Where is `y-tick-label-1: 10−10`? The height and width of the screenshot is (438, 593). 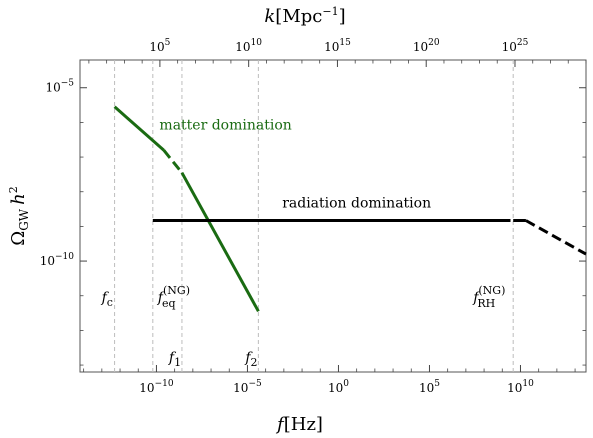
y-tick-label-1: 10−10 is located at coordinates (57, 260).